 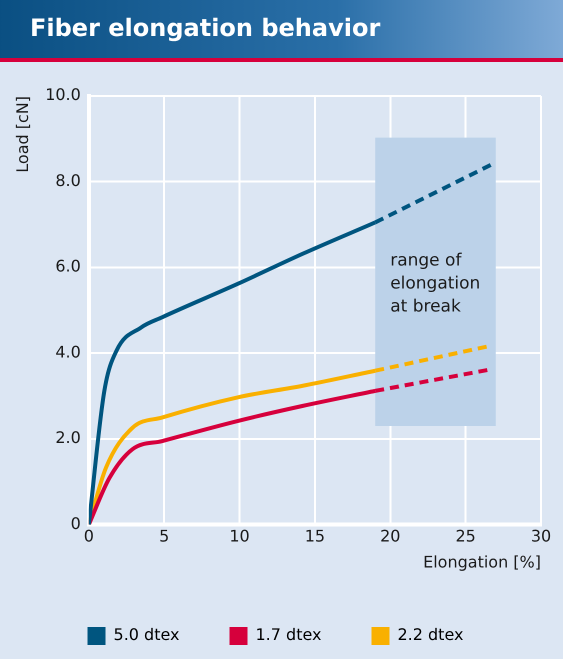 I want to click on band-label: range of elongation at break, so click(x=435, y=283).